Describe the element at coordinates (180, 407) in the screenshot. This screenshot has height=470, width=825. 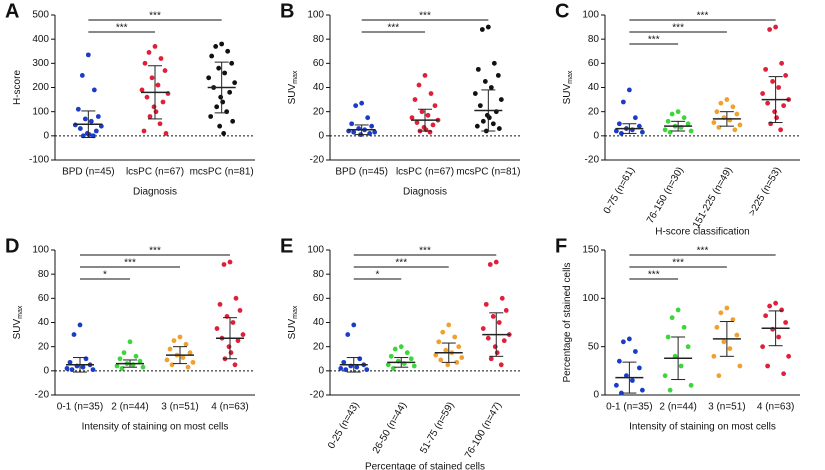
I see `x-tick-label: 3 (n=51)` at that location.